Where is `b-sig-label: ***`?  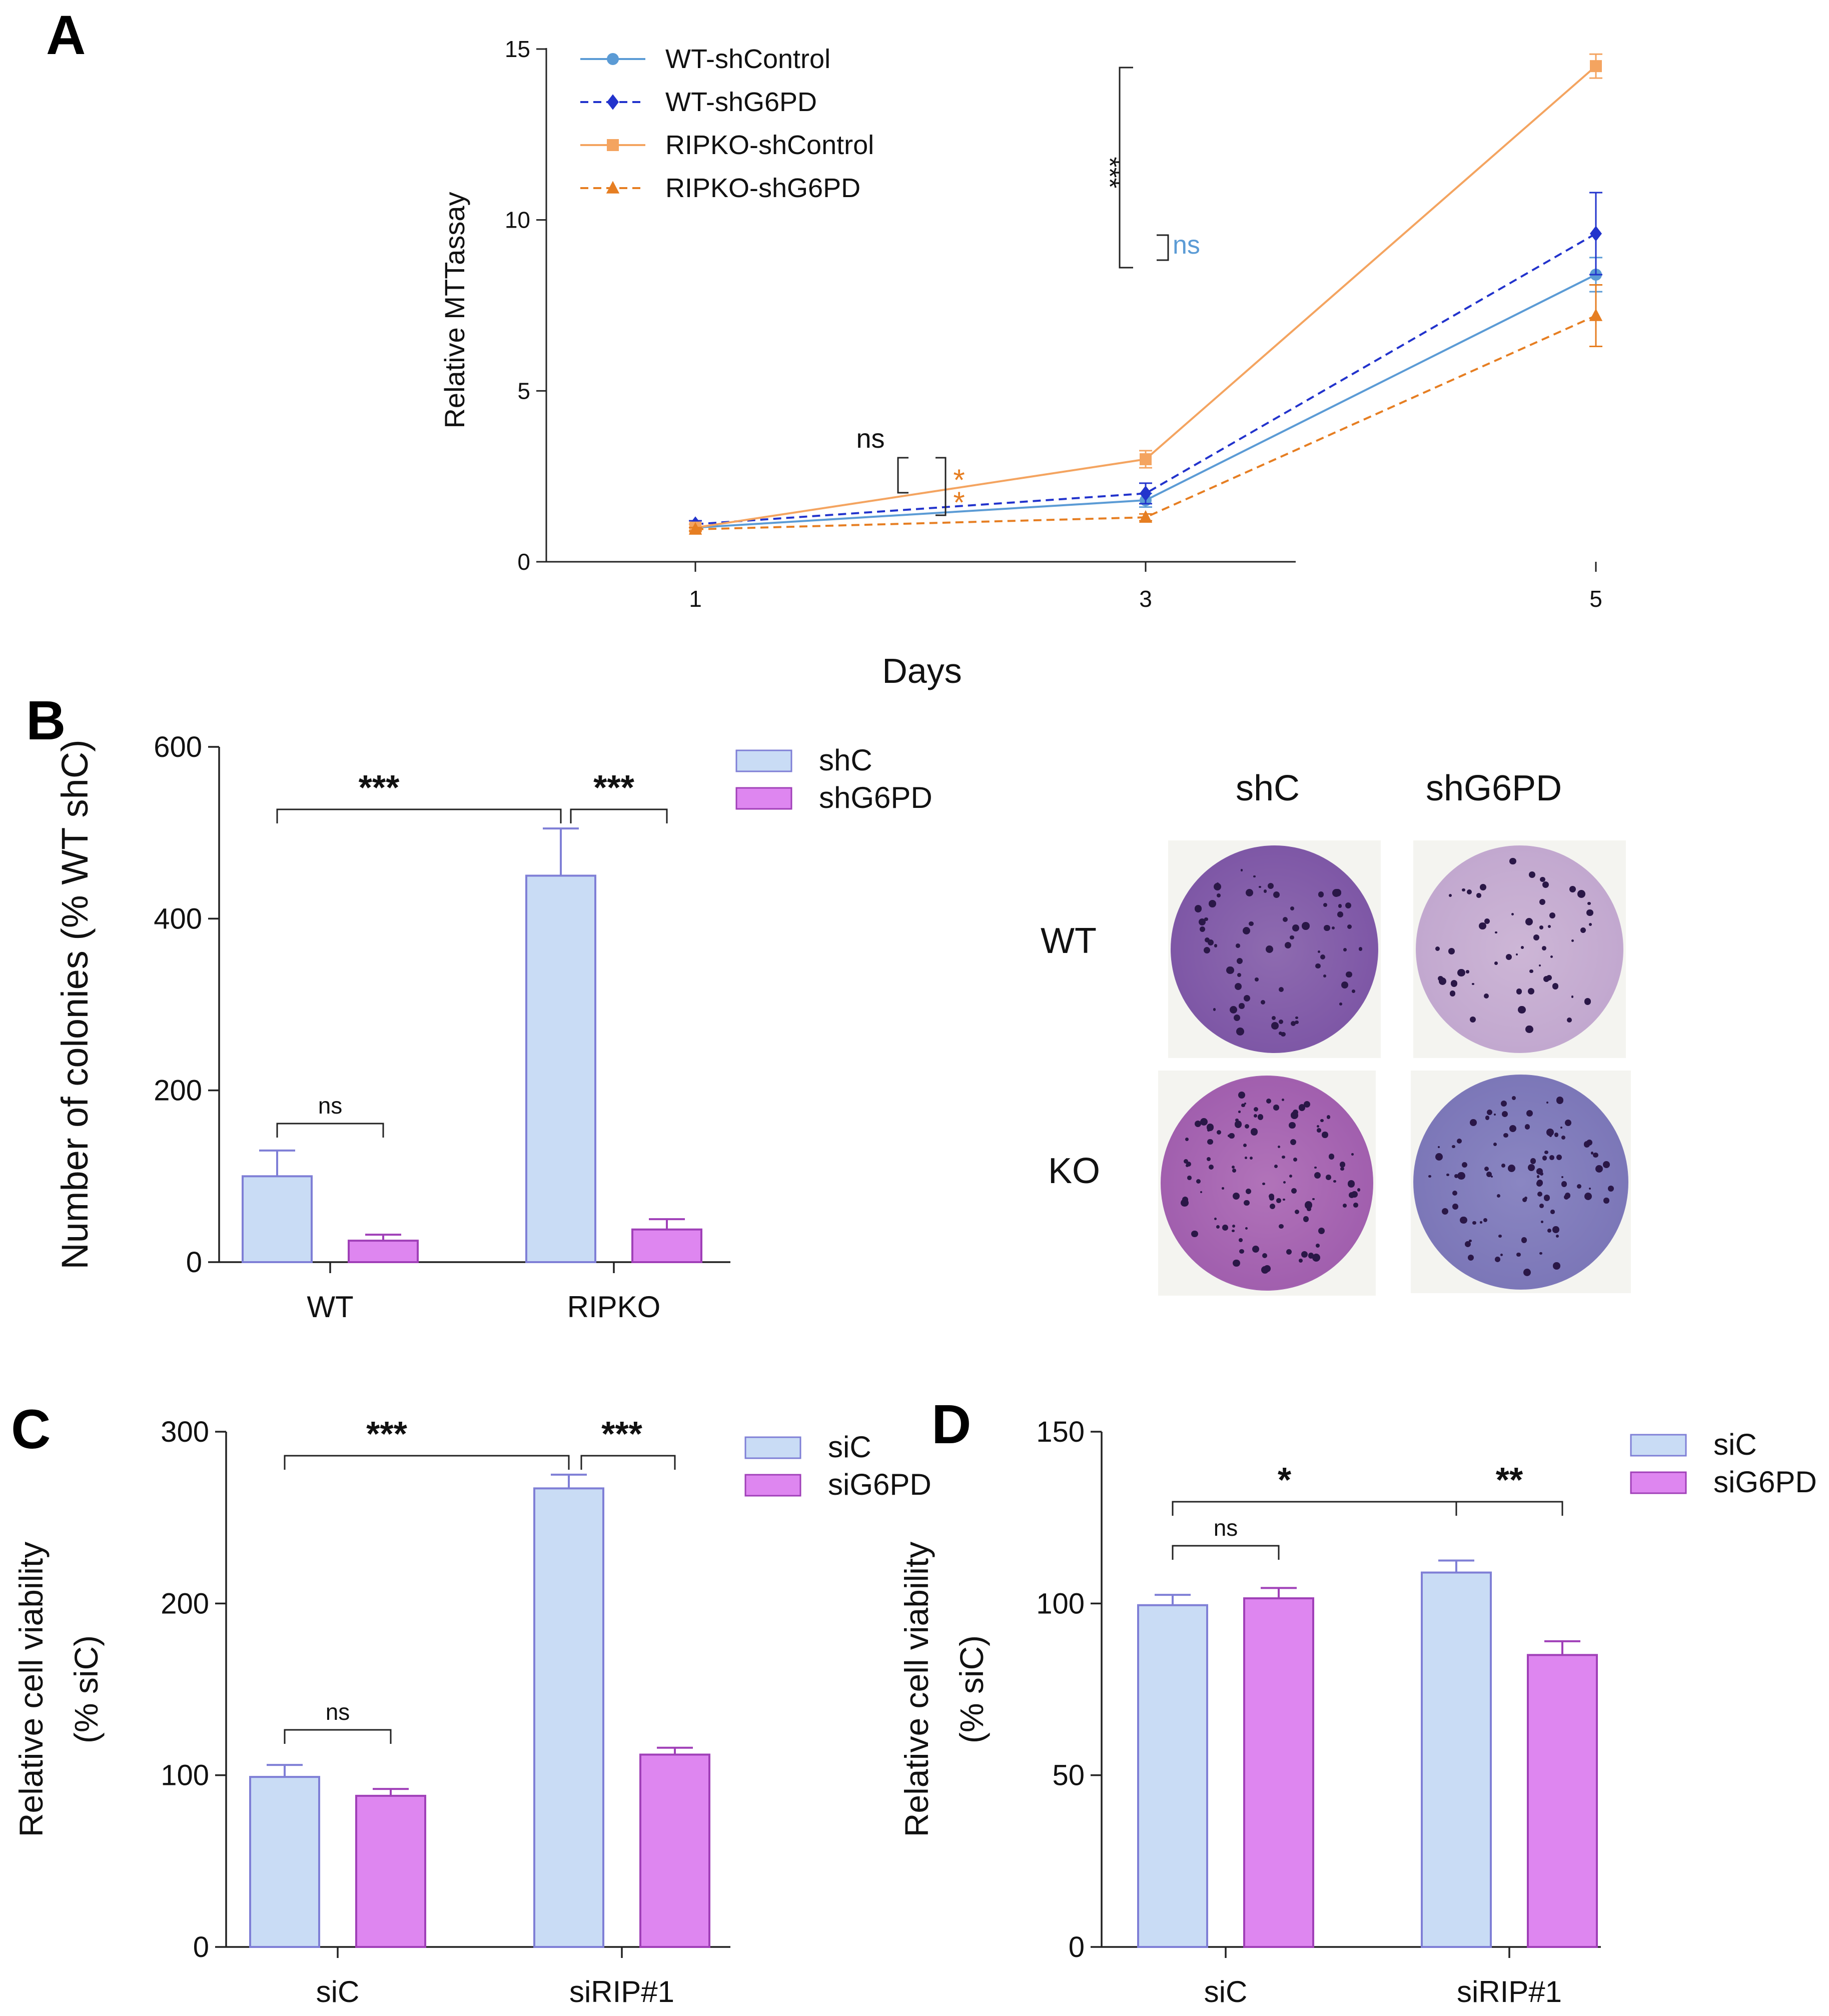 b-sig-label: *** is located at coordinates (379, 787).